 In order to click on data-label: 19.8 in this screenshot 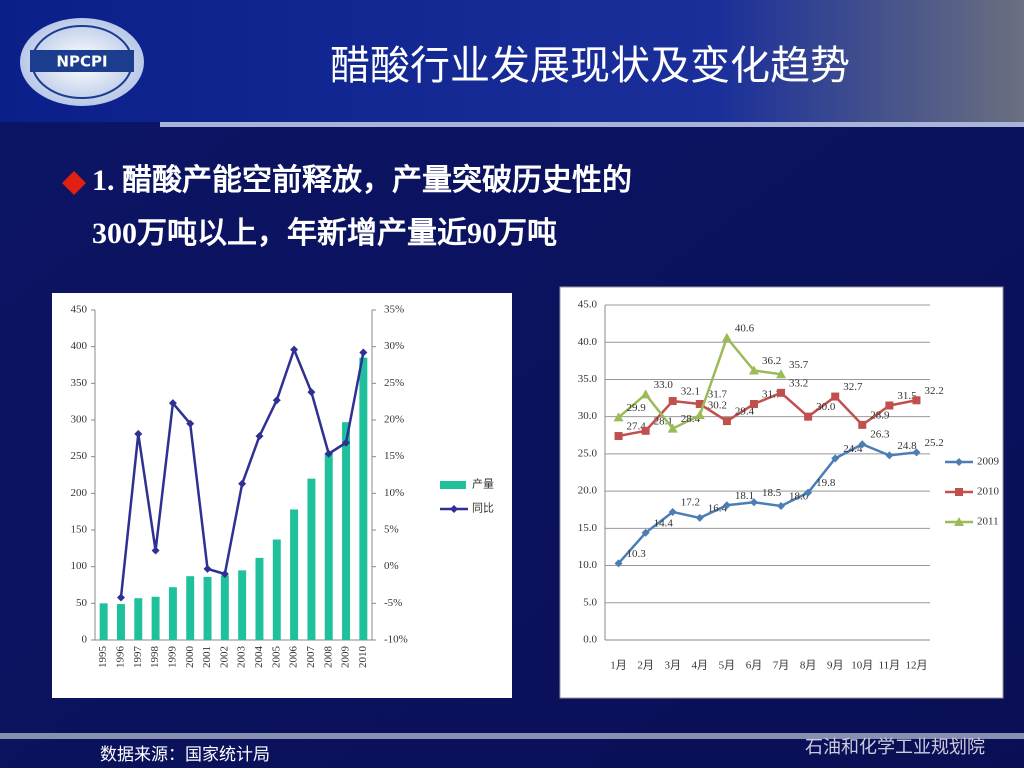, I will do `click(826, 483)`.